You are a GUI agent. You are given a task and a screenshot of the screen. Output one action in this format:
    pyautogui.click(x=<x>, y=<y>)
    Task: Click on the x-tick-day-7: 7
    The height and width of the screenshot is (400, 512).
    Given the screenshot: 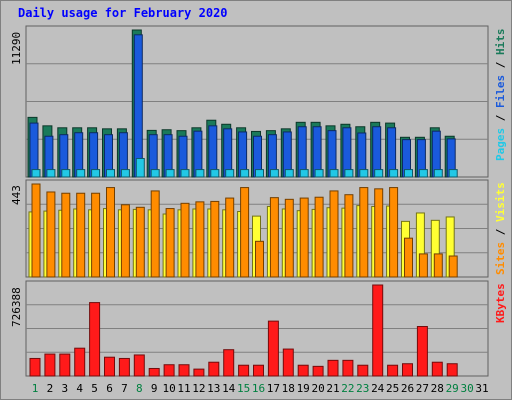 What is the action you would take?
    pyautogui.click(x=124, y=388)
    